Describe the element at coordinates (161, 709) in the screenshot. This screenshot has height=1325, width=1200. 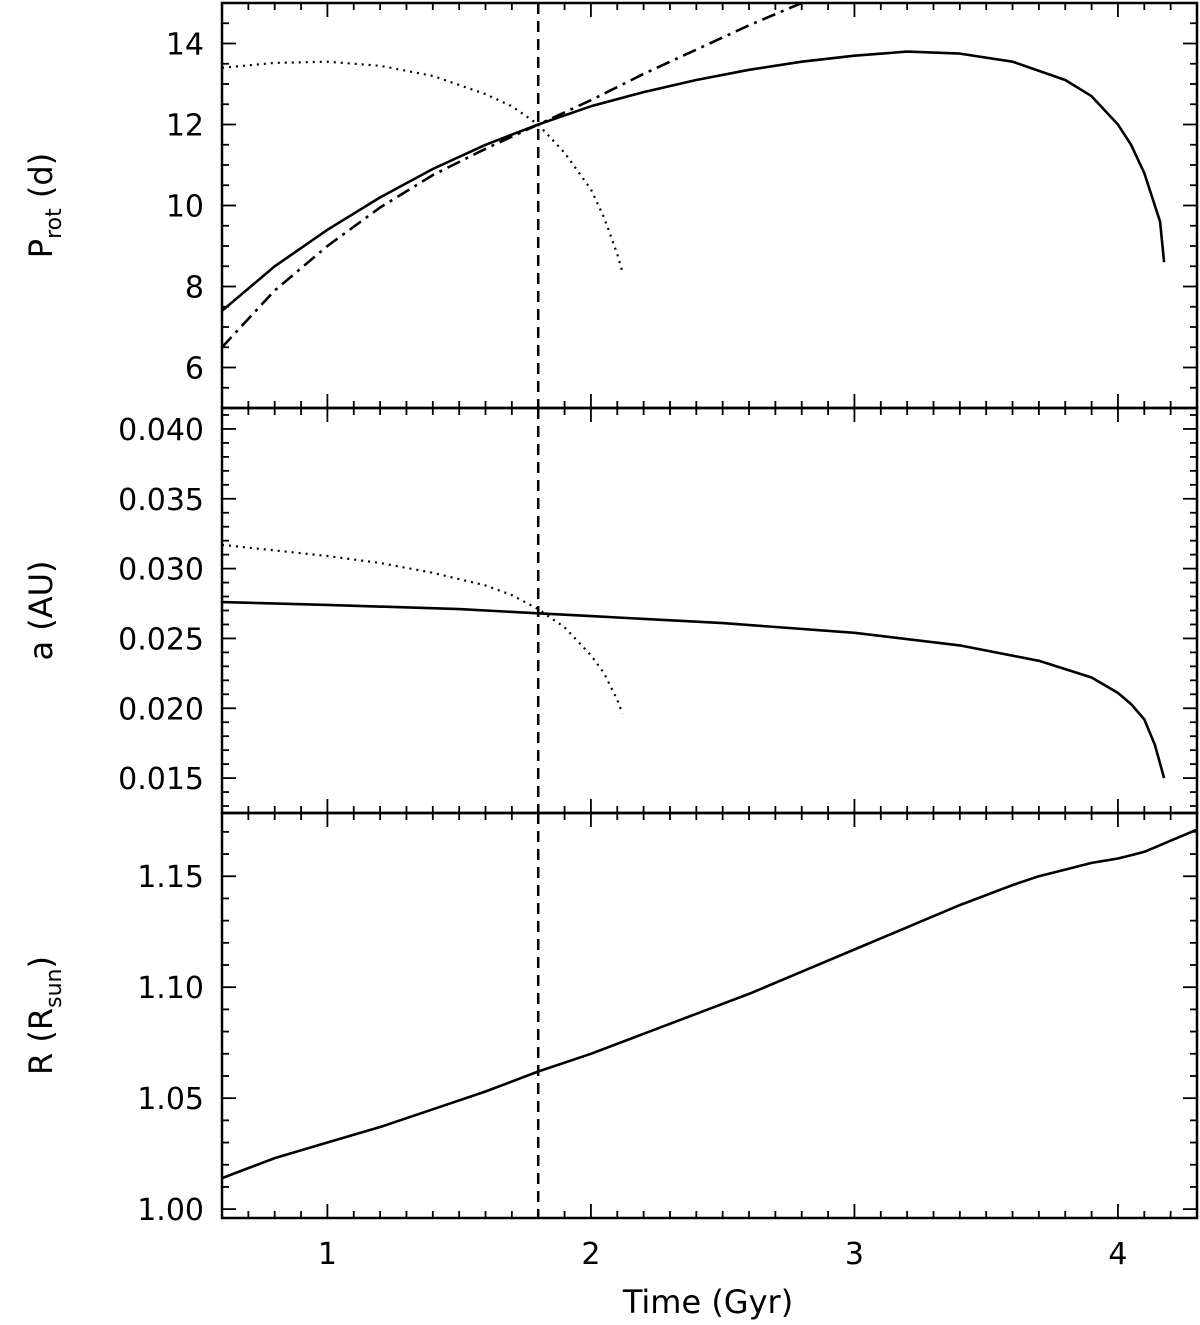
I see `y-tick-label: 0.020` at that location.